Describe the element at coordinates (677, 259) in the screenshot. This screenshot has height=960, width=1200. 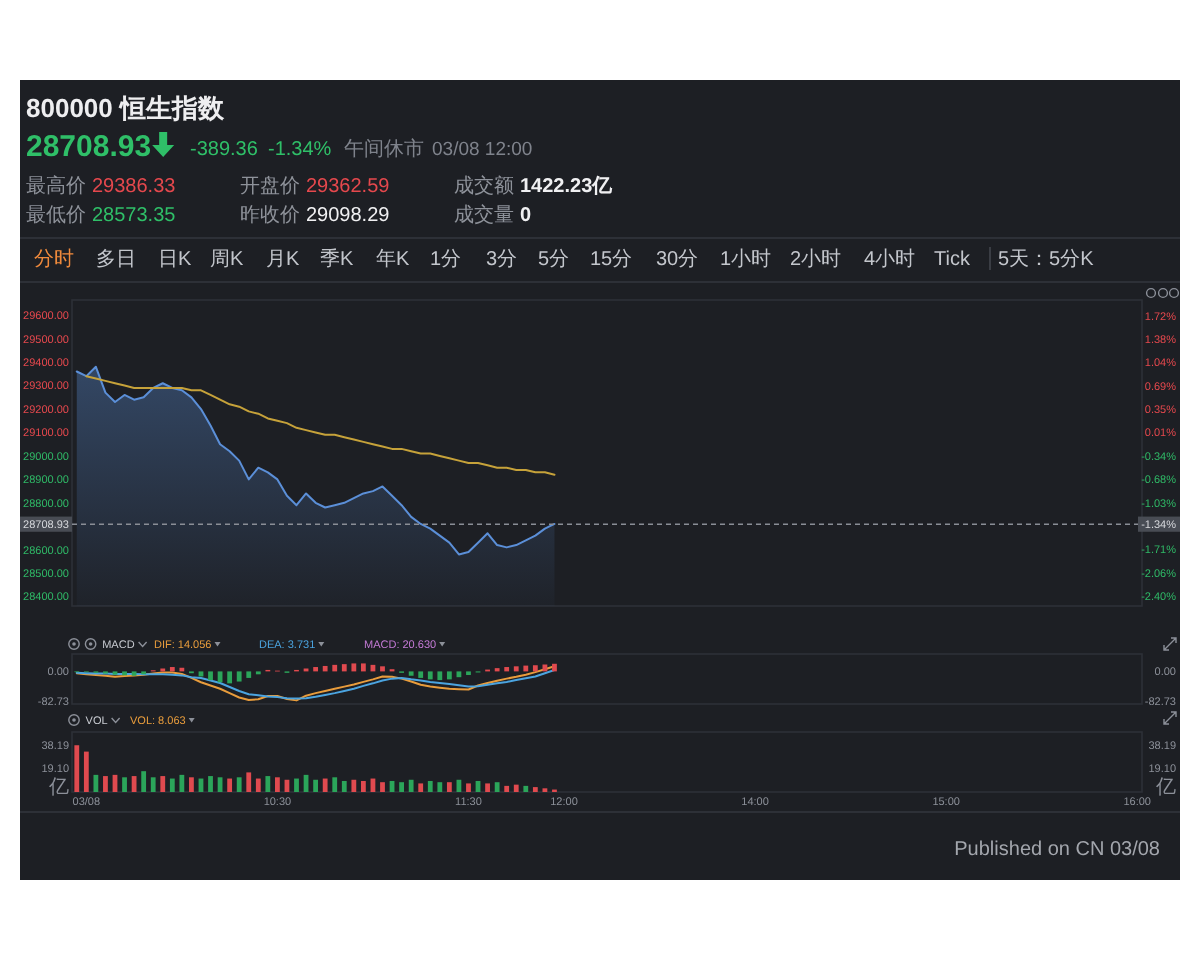
I see `text: 30分` at that location.